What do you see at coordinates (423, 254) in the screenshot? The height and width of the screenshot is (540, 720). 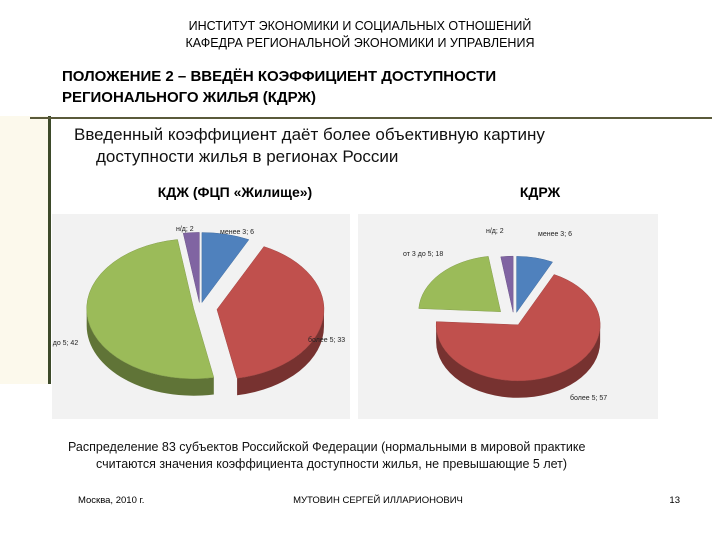 I see `pie-label-3: от 3 до 5; 18` at bounding box center [423, 254].